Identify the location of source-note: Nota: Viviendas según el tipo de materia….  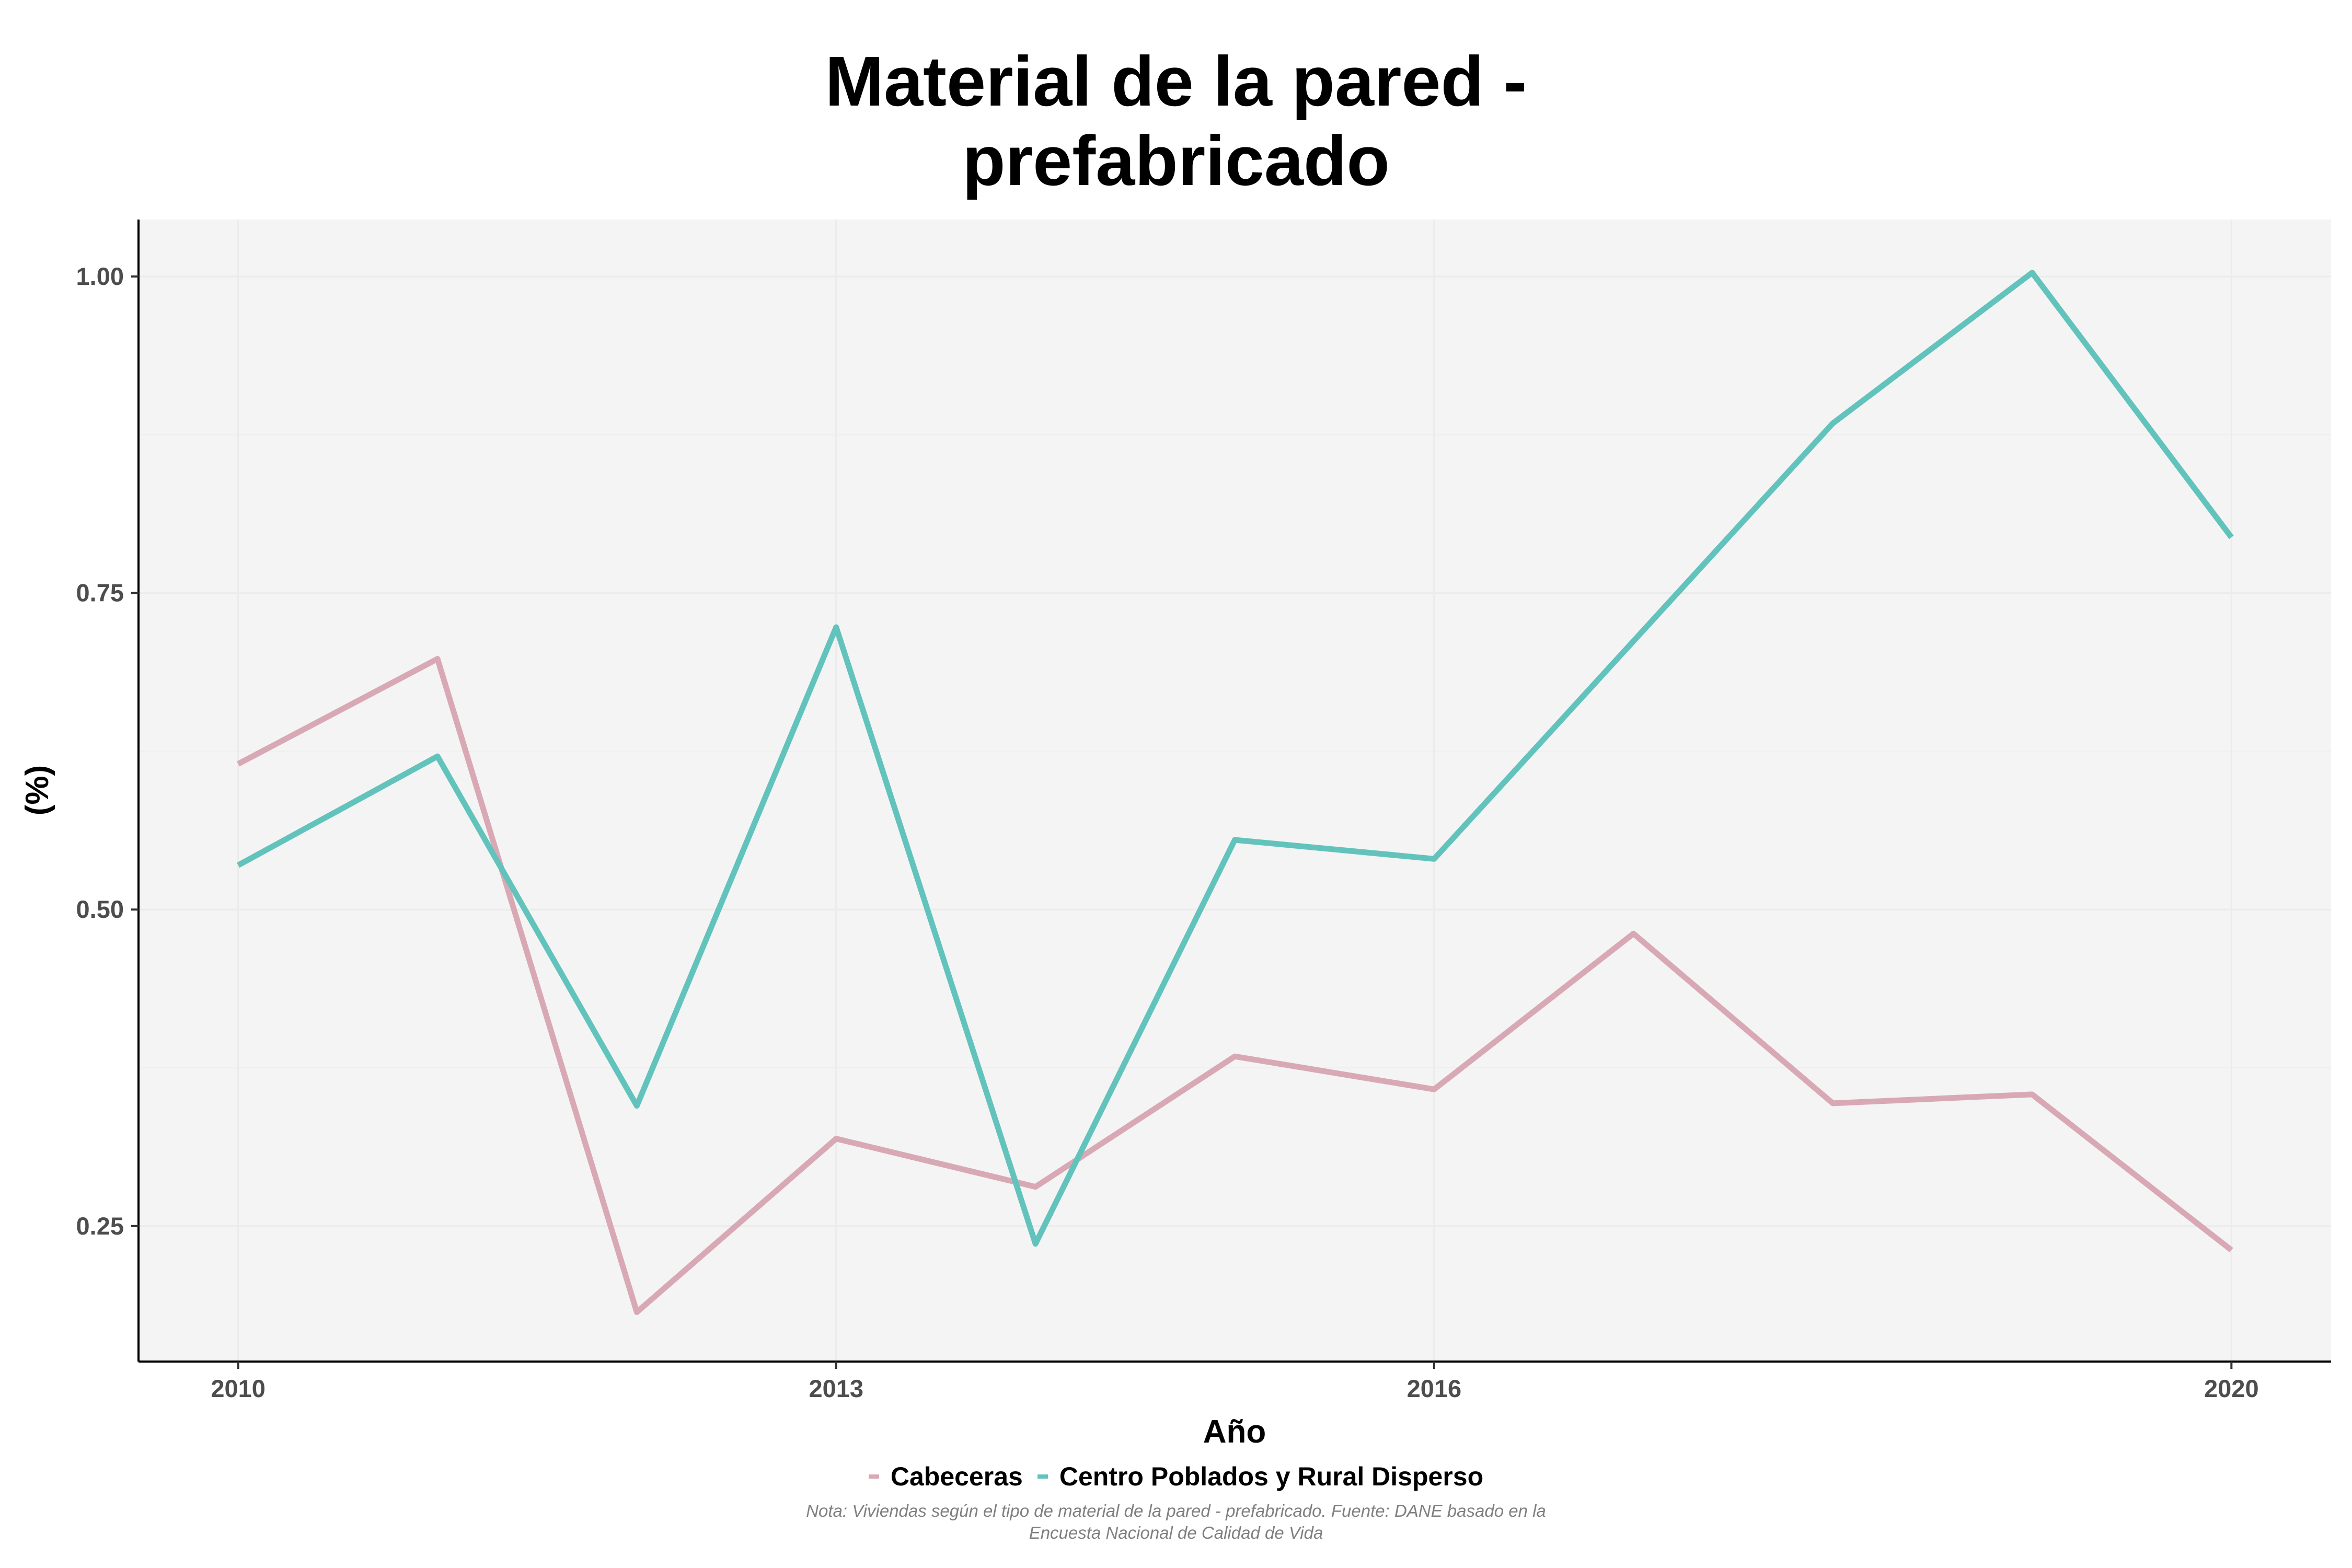
(1176, 1522).